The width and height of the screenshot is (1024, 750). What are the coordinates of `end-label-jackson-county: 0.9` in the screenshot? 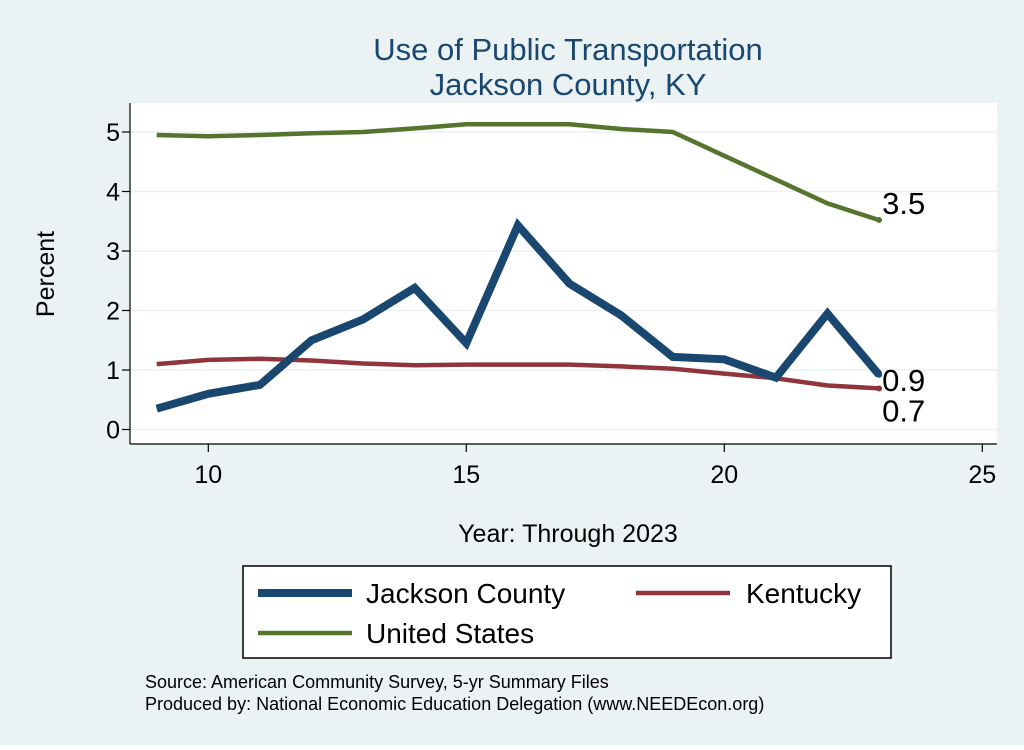 It's located at (903, 380).